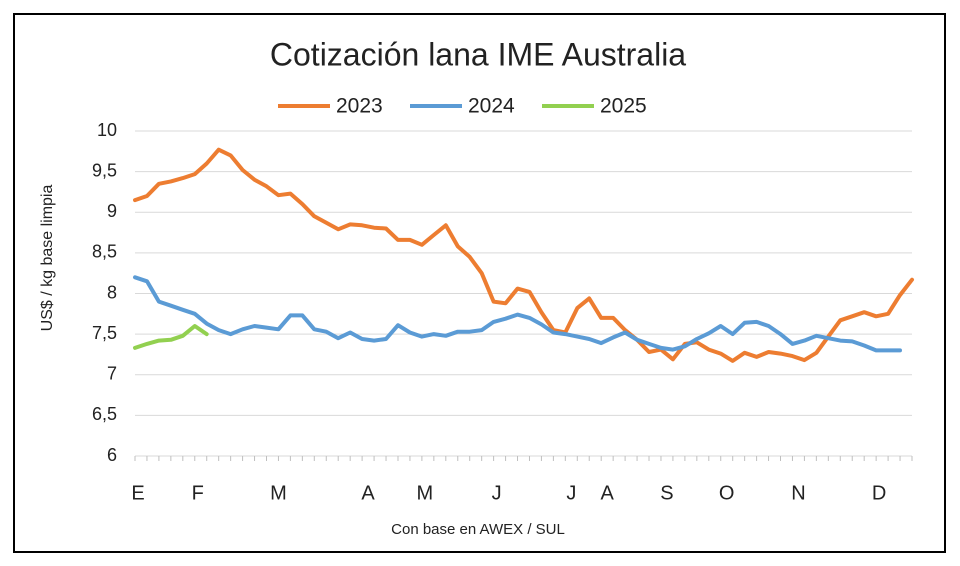  What do you see at coordinates (104, 333) in the screenshot?
I see `y-tick-label: 7,5` at bounding box center [104, 333].